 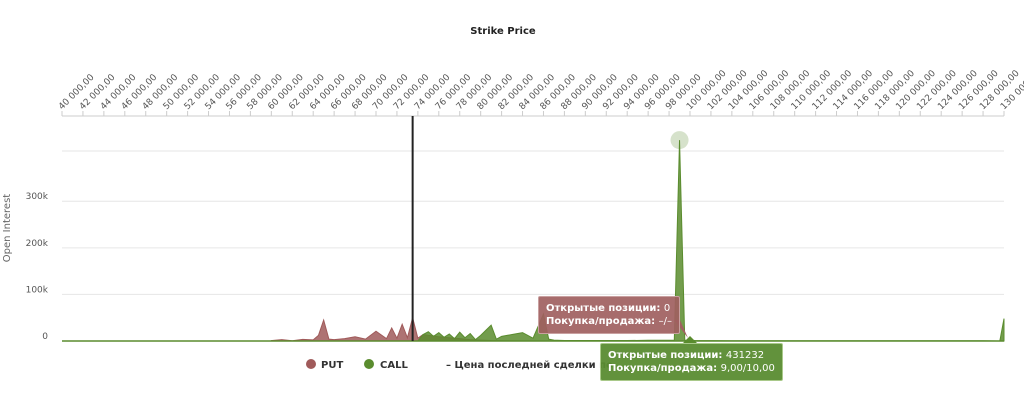 I want to click on legend-put-marker, so click(x=311, y=364).